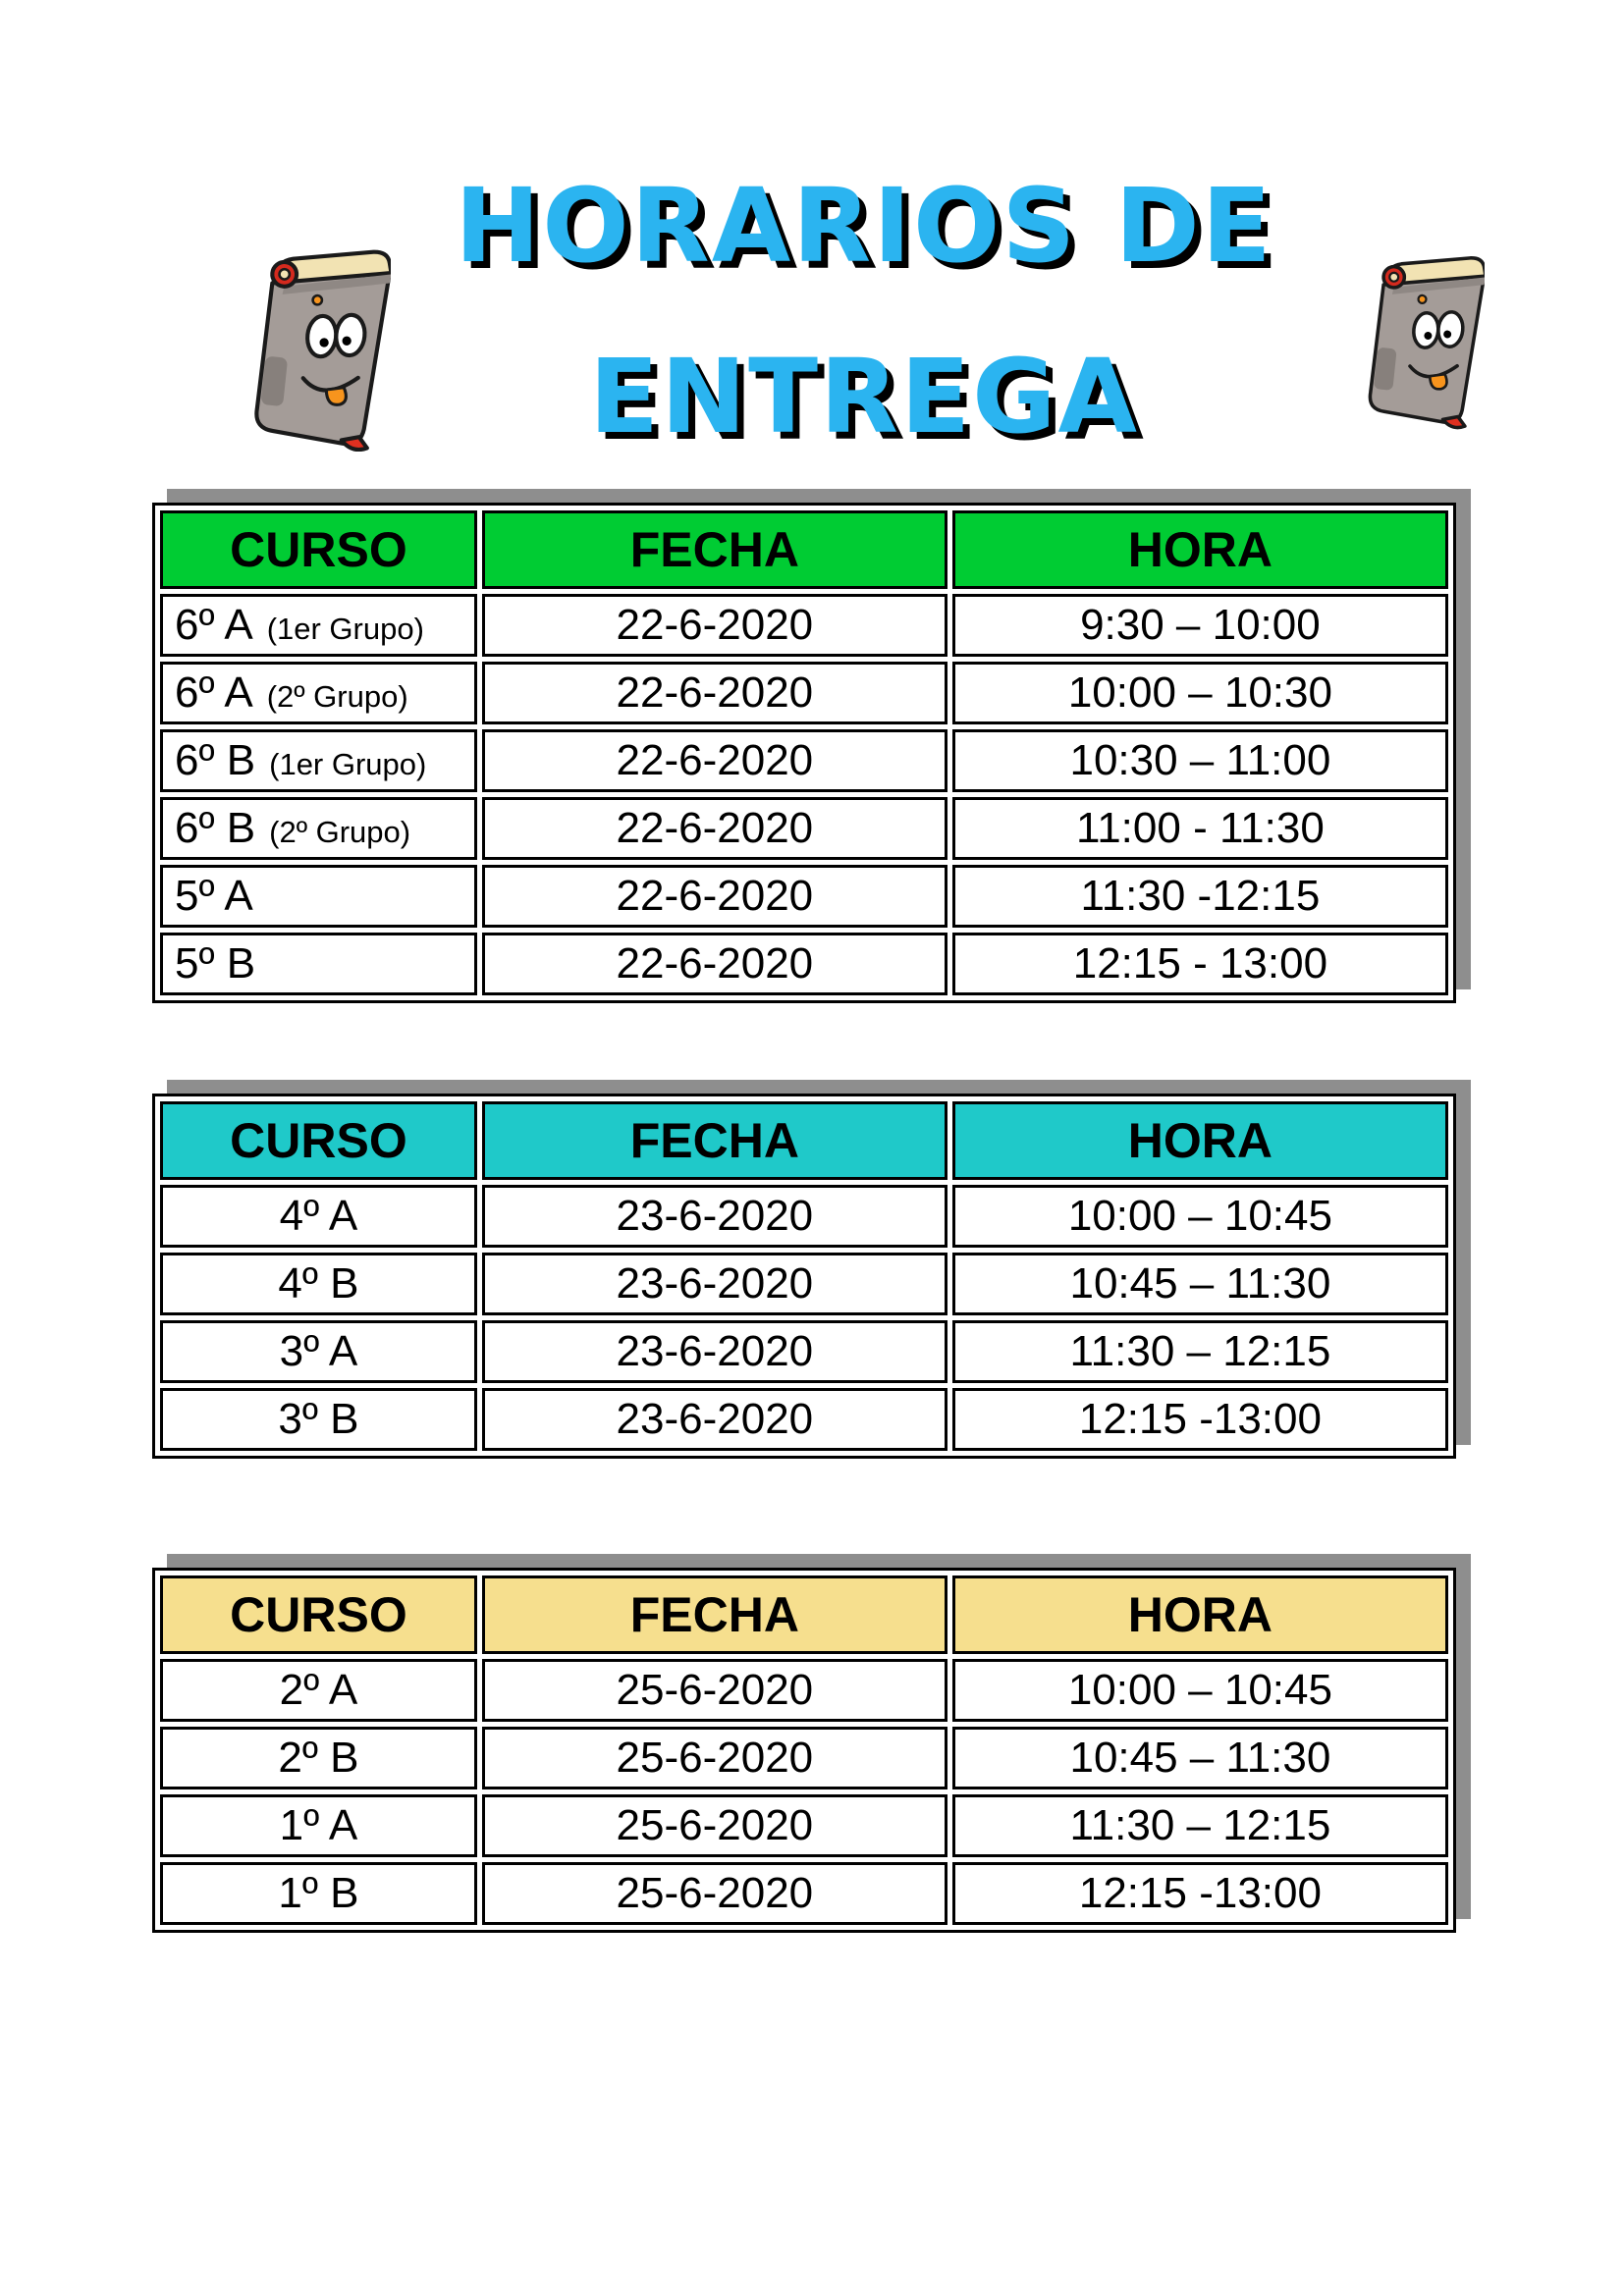 The width and height of the screenshot is (1624, 2296). I want to click on cell-curso: 6º B (2º Grupo), so click(318, 828).